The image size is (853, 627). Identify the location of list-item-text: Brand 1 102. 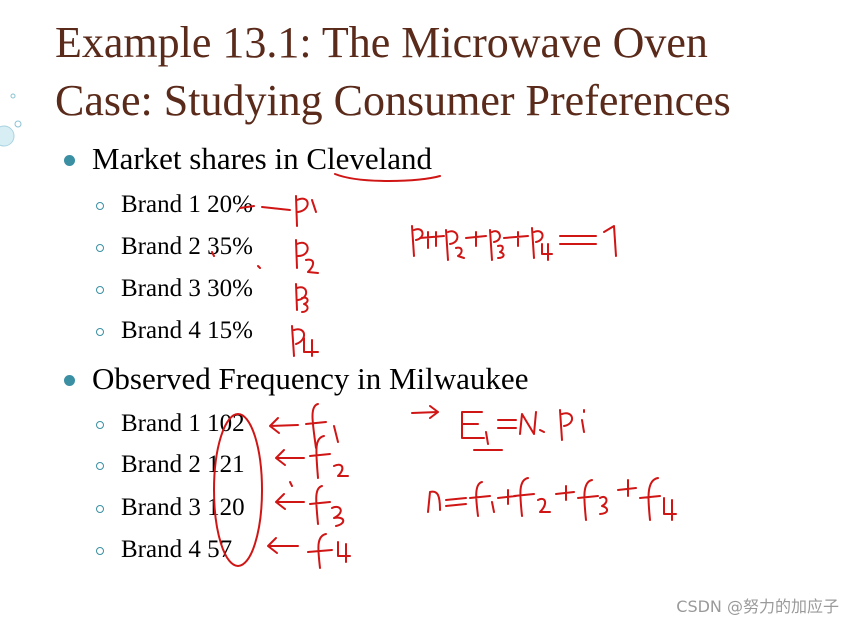
(183, 423).